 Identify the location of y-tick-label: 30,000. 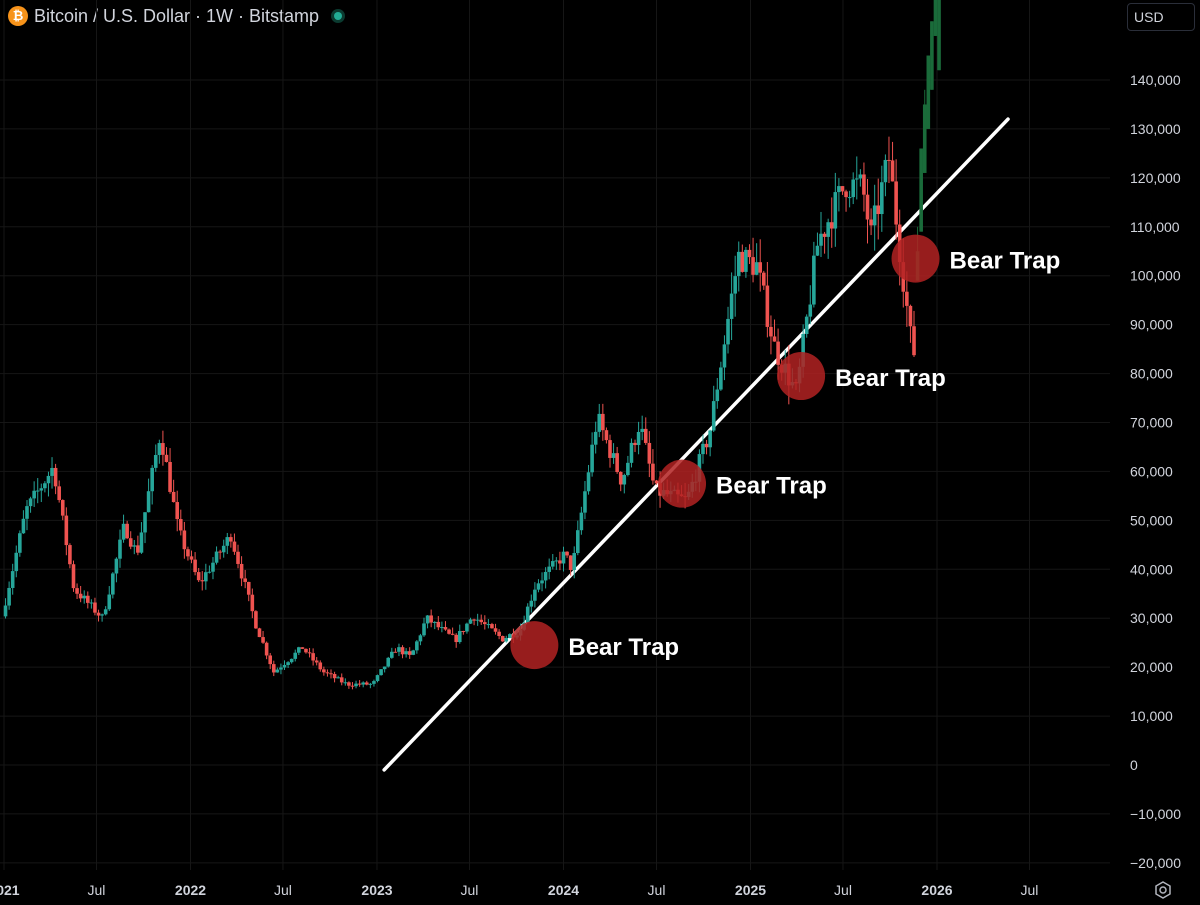
(1151, 618).